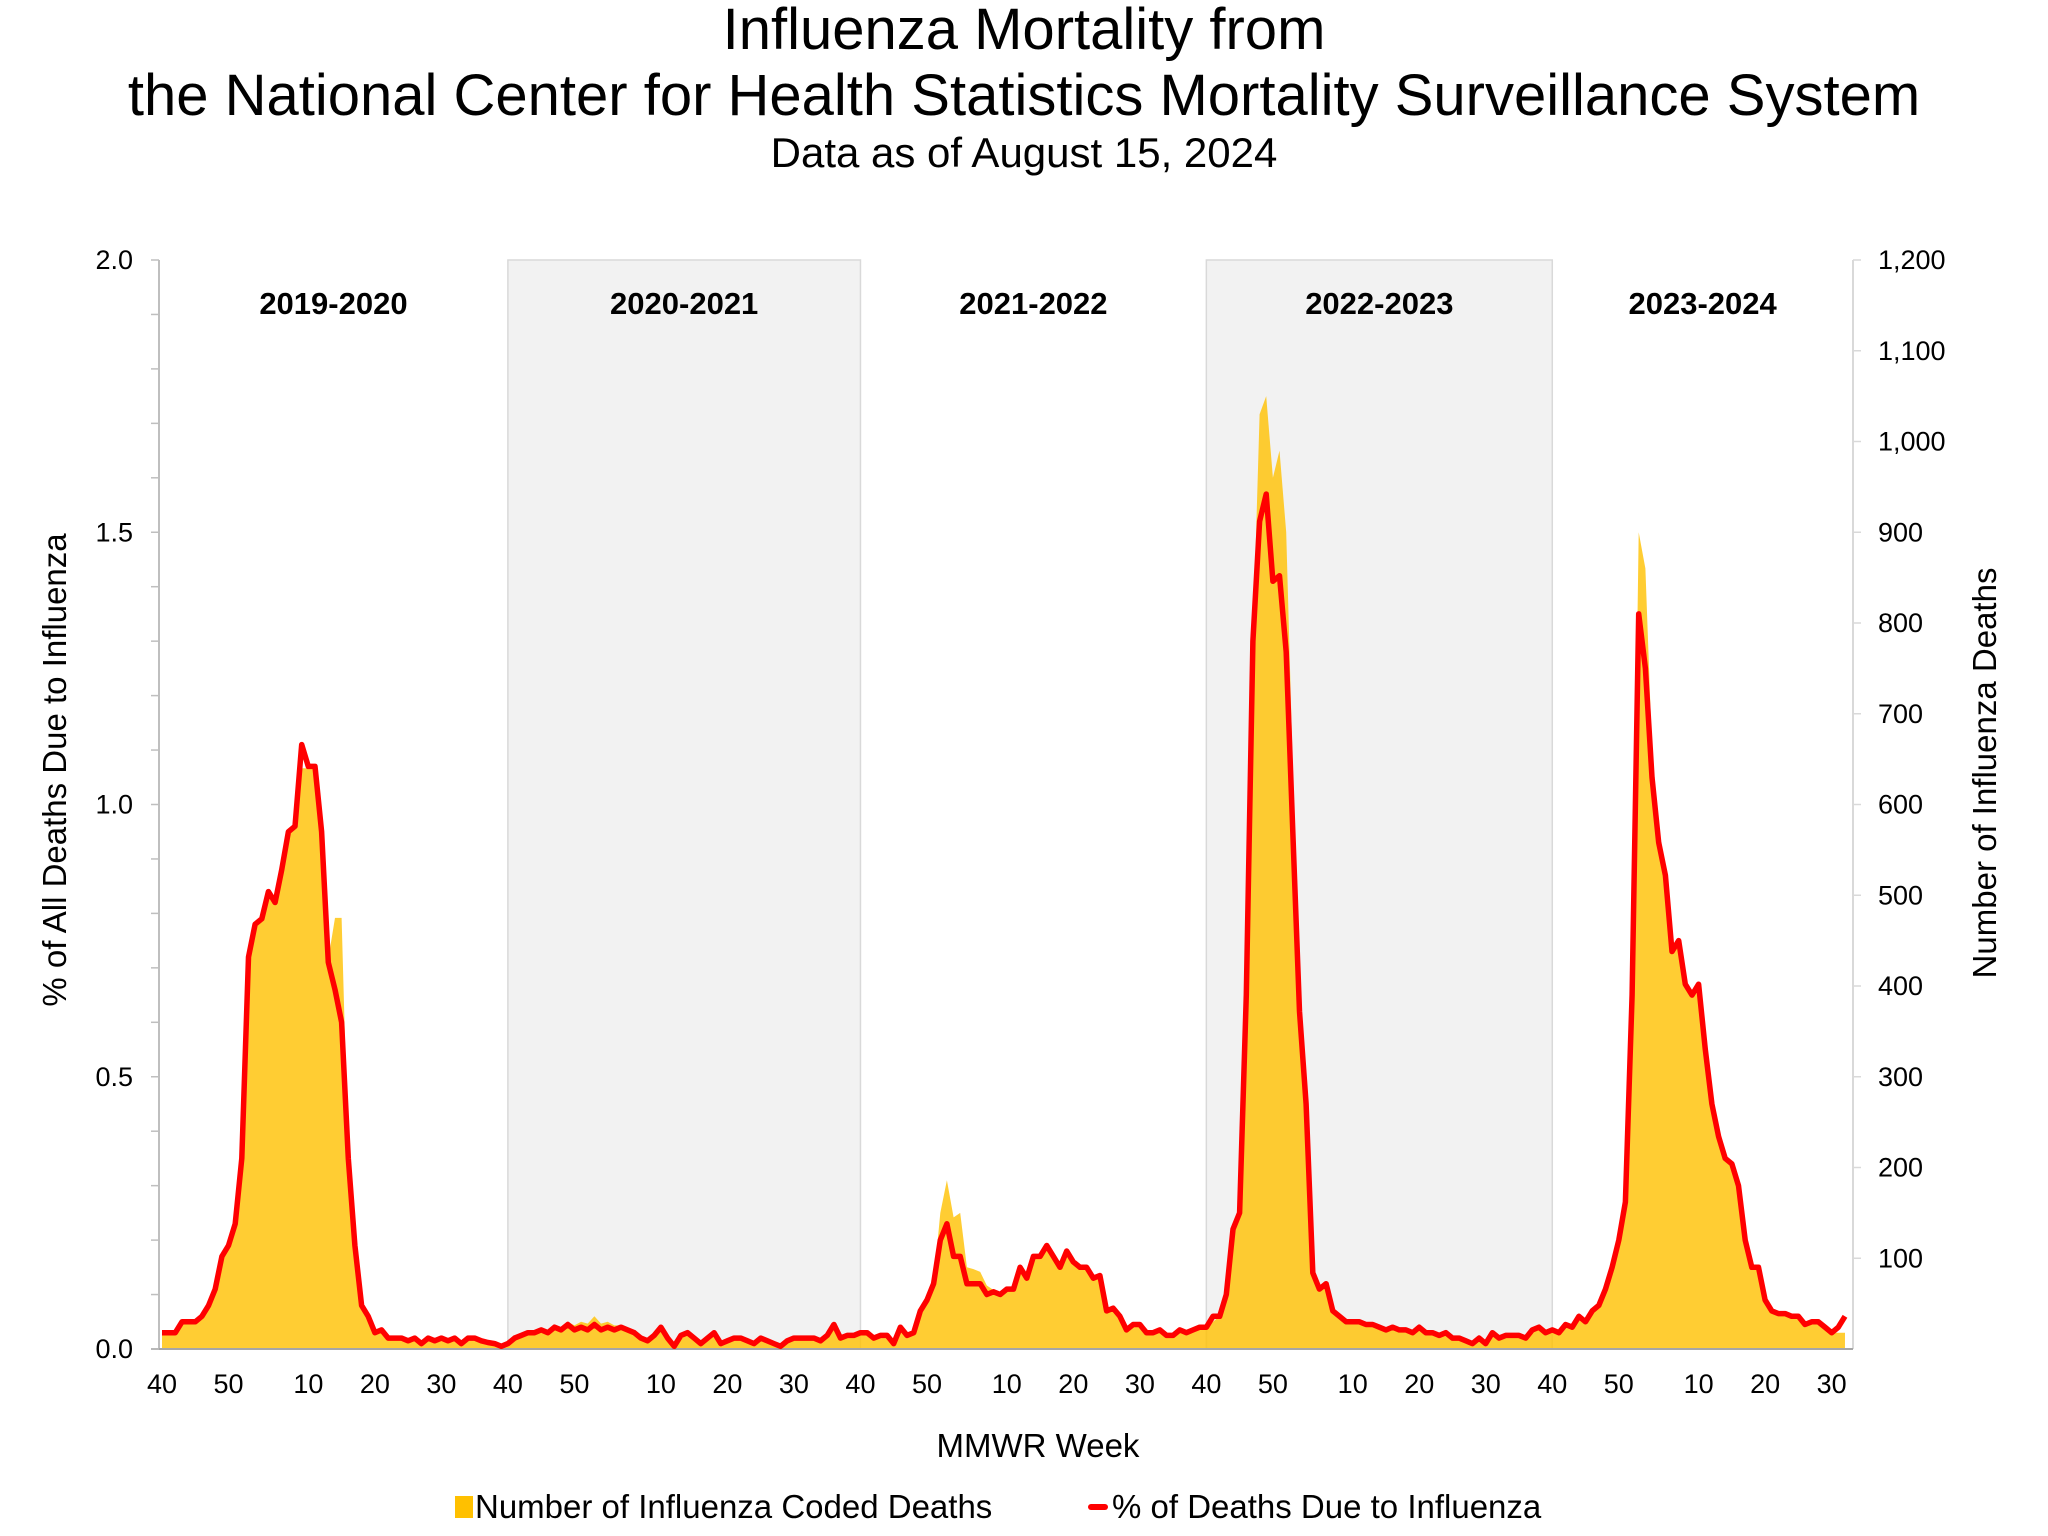 This screenshot has height=1536, width=2048. Describe the element at coordinates (684, 303) in the screenshot. I see `season-label: 2020-2021` at that location.